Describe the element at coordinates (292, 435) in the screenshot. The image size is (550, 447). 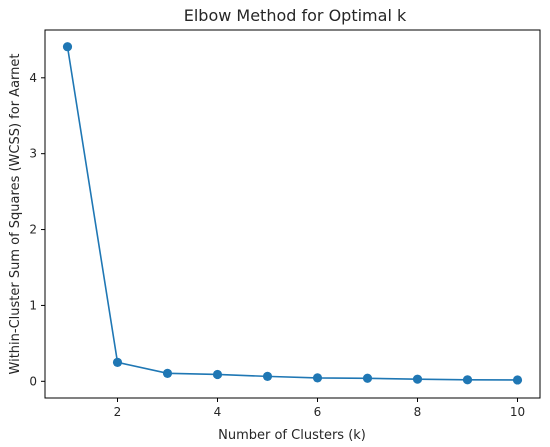
I see `x-axis-label: Number of Clusters (k)` at that location.